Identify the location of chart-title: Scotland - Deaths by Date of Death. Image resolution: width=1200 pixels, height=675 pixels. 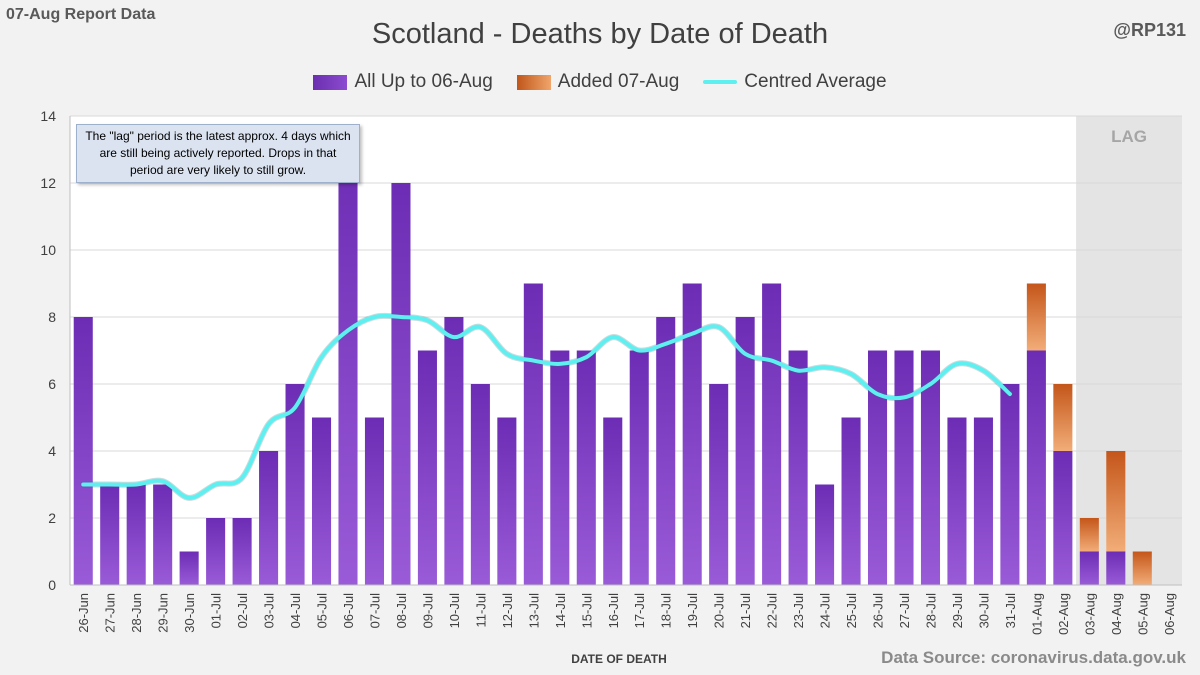
(600, 34).